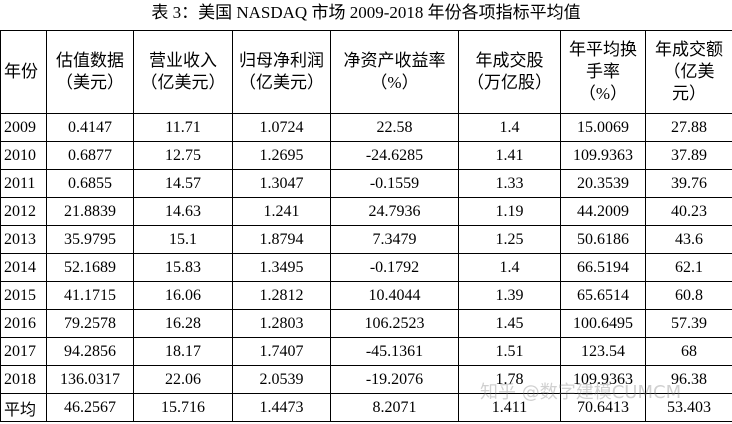 The image size is (732, 424). I want to click on cell: 1.7407, so click(281, 351).